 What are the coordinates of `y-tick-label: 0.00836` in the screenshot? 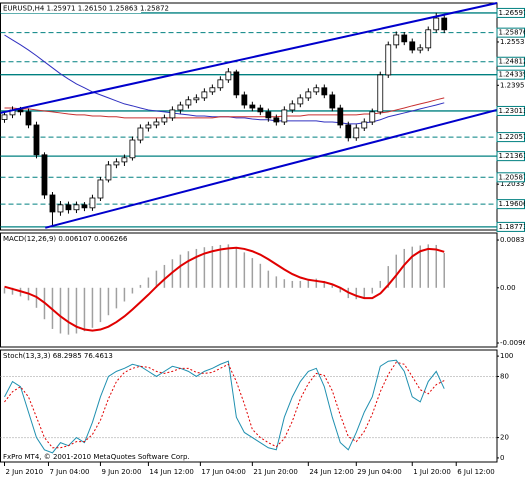 It's located at (512, 240).